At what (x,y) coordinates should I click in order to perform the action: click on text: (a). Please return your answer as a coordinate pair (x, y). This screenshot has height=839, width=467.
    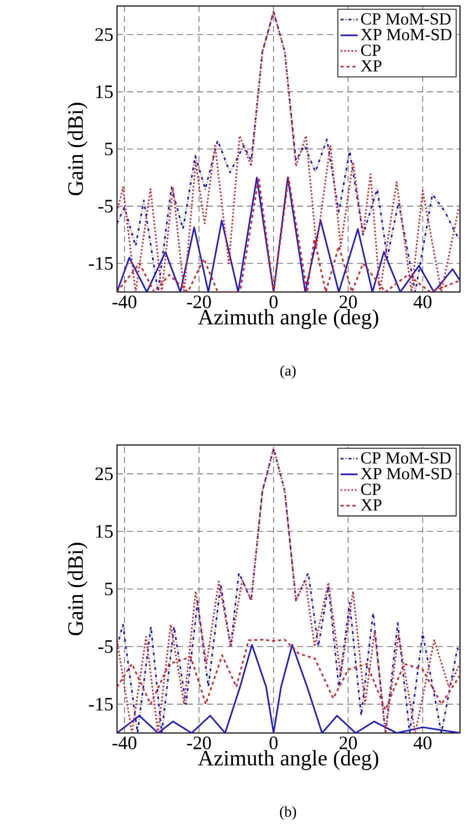
    Looking at the image, I should click on (288, 372).